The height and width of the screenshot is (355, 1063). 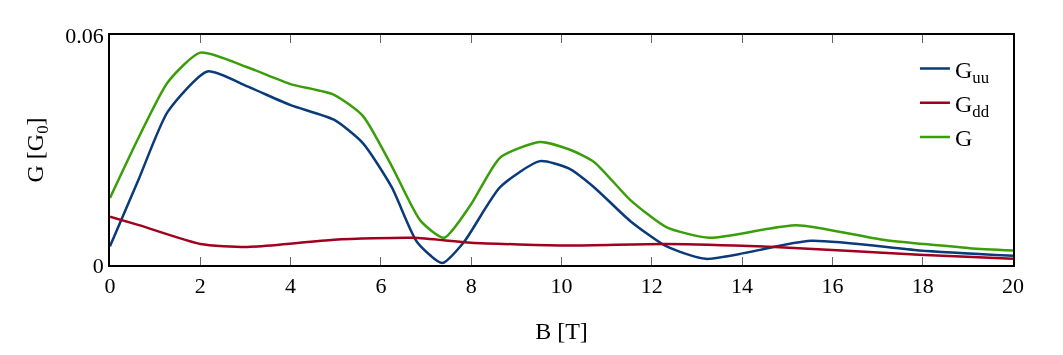 I want to click on legend-label: G$_{uu}$, so click(x=972, y=71).